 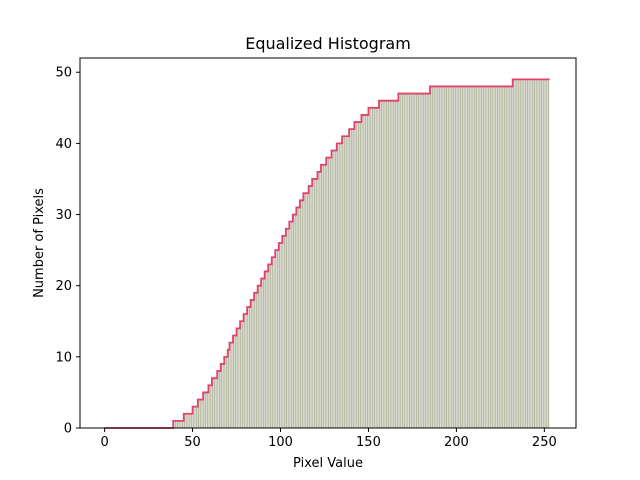 What do you see at coordinates (63, 144) in the screenshot?
I see `y-tick-label: 40` at bounding box center [63, 144].